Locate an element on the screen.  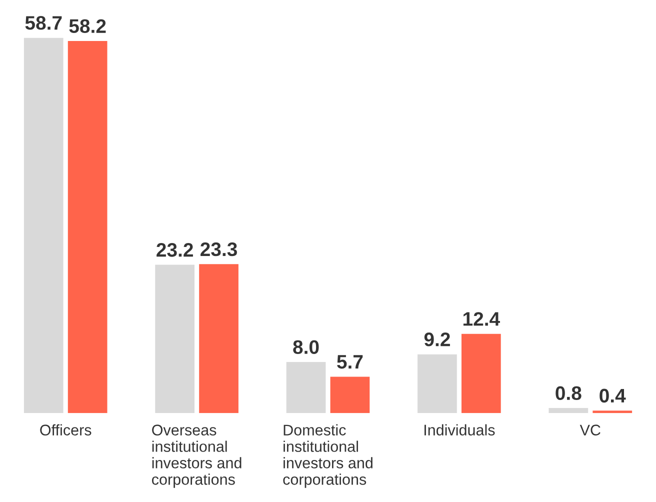
data-label: 5.7 is located at coordinates (350, 362).